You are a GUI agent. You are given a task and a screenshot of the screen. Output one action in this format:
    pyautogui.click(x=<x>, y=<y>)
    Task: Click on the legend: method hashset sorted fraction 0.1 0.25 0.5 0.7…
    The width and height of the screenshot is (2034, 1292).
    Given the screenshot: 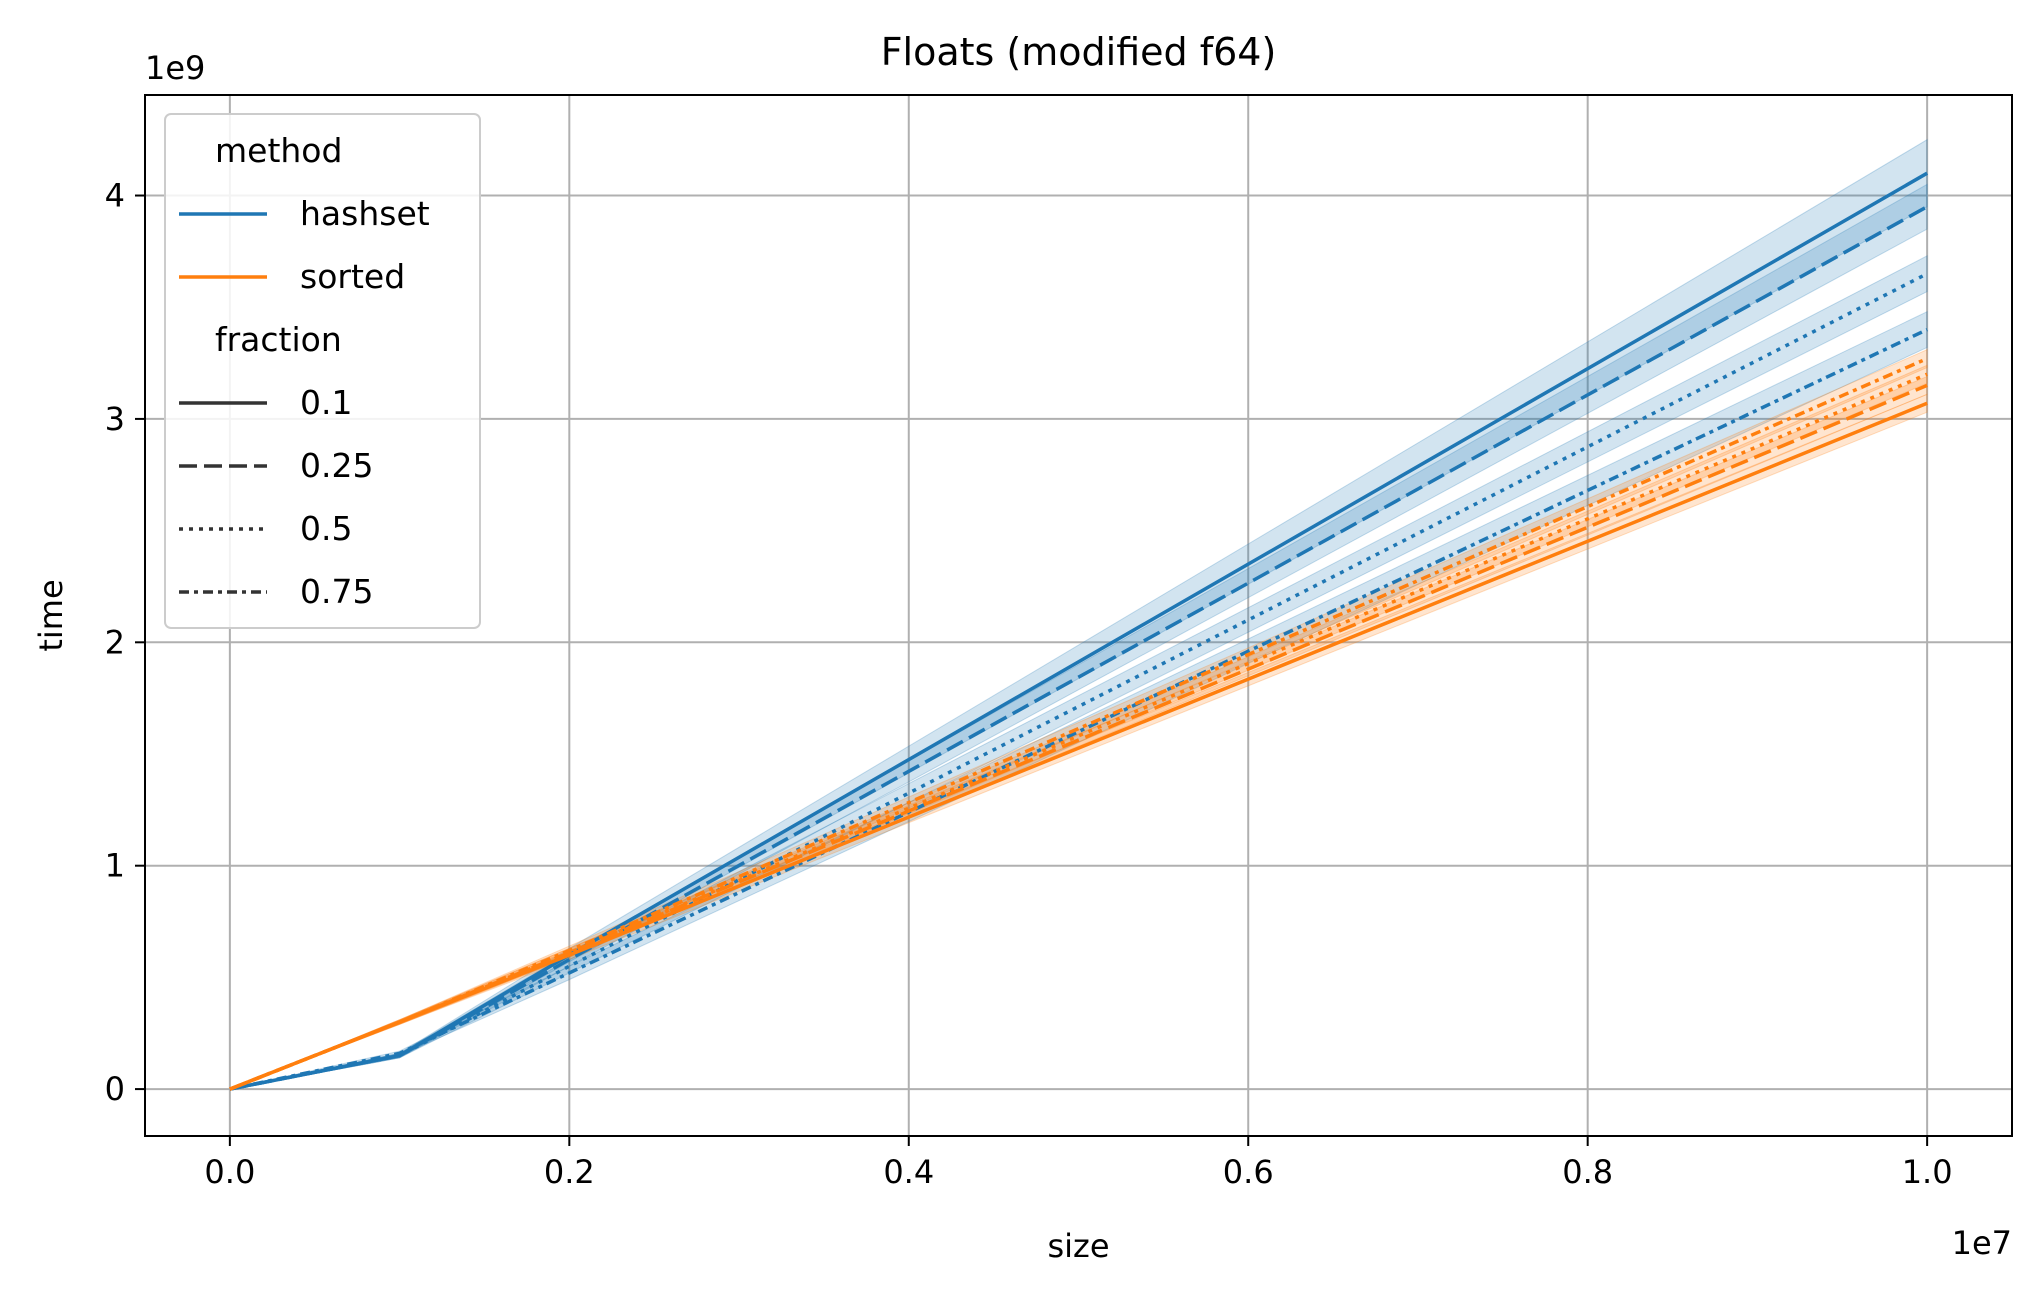 What is the action you would take?
    pyautogui.click(x=322, y=371)
    